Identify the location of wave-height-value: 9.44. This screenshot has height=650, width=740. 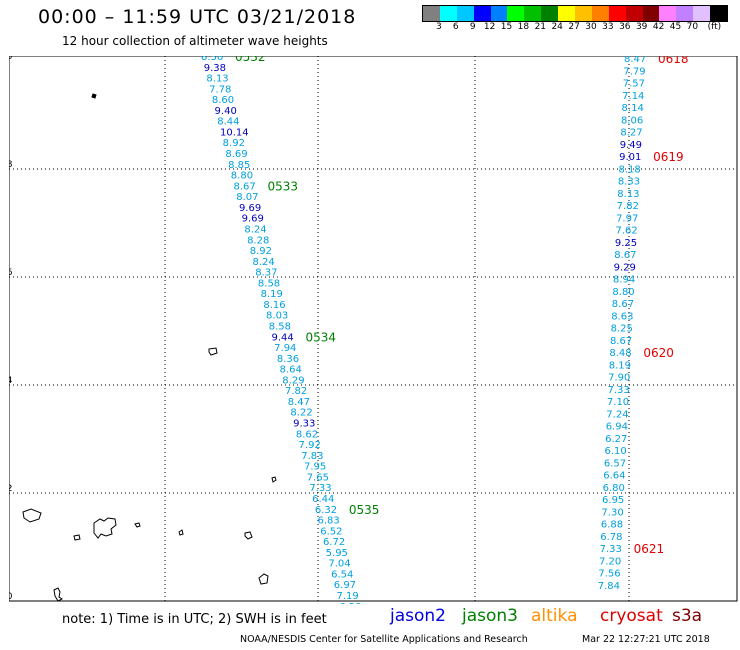
(282, 337).